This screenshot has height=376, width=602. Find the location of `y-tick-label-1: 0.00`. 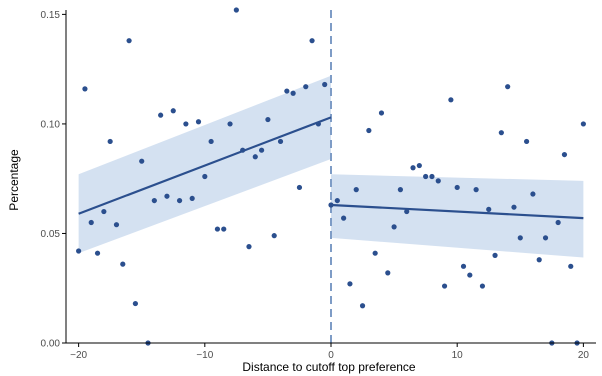

y-tick-label-1: 0.00 is located at coordinates (51, 344).